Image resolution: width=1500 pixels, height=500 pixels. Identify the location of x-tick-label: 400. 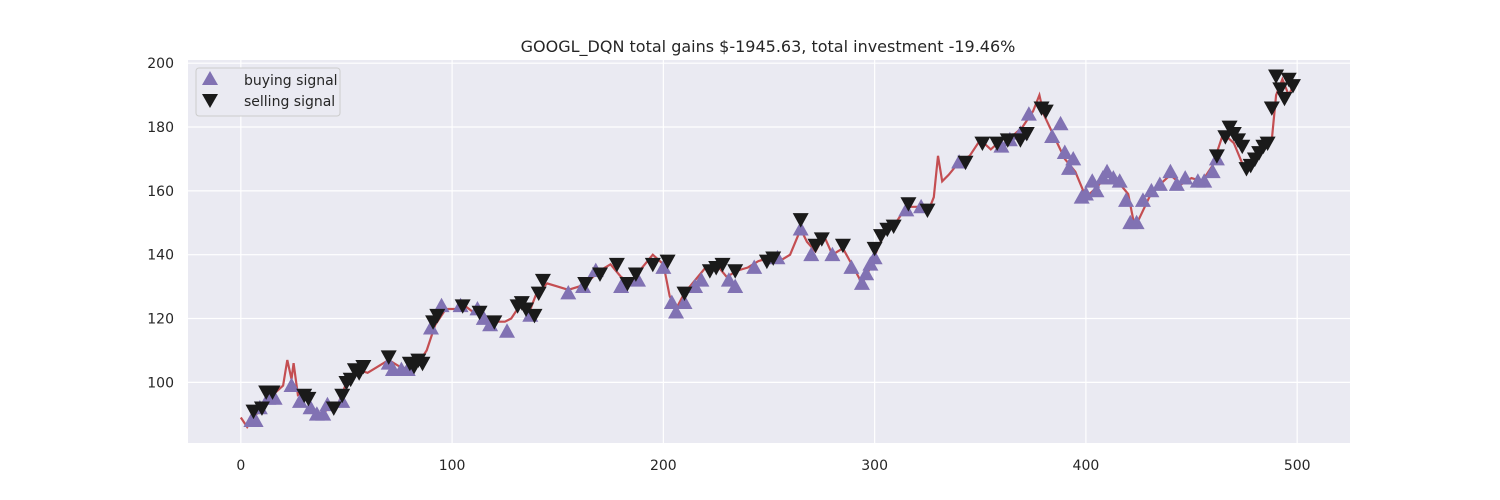
(1086, 466).